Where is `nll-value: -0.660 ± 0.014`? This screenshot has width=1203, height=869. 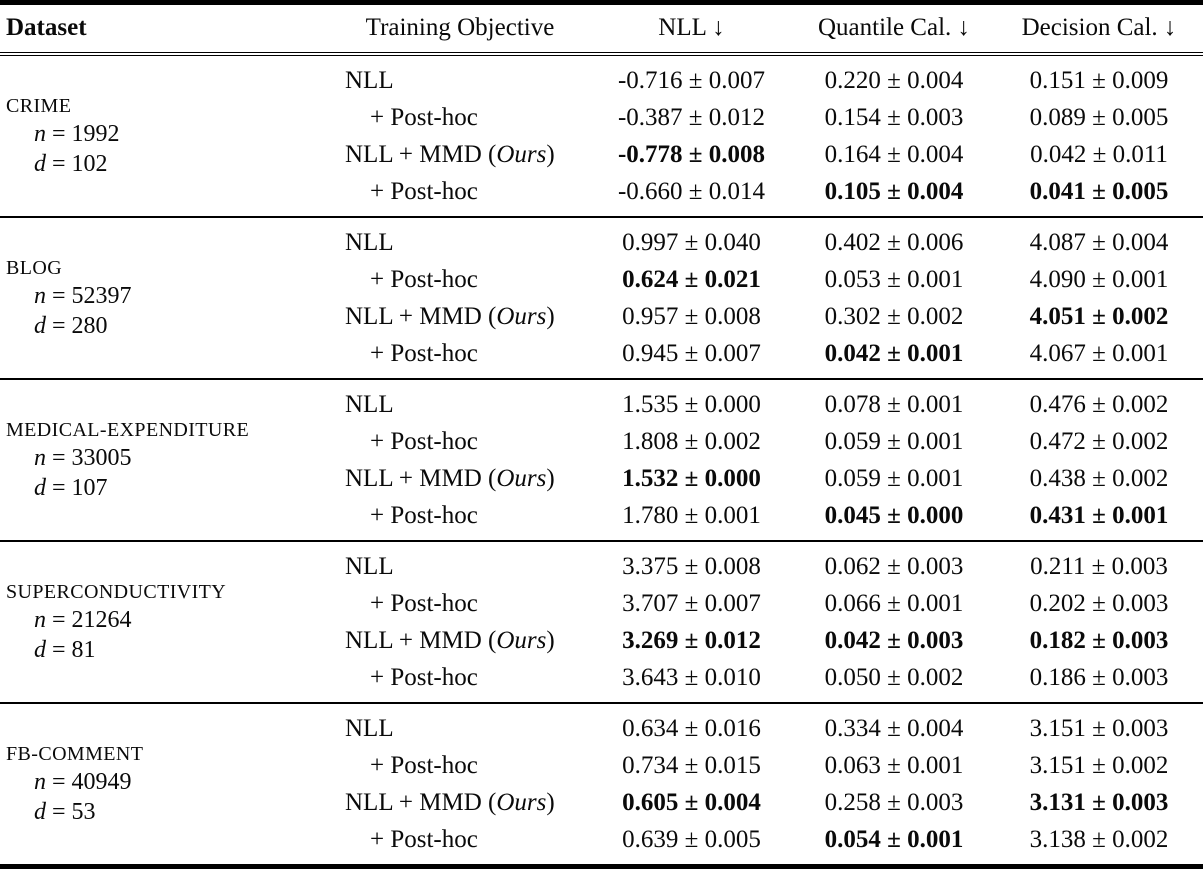 nll-value: -0.660 ± 0.014 is located at coordinates (691, 191).